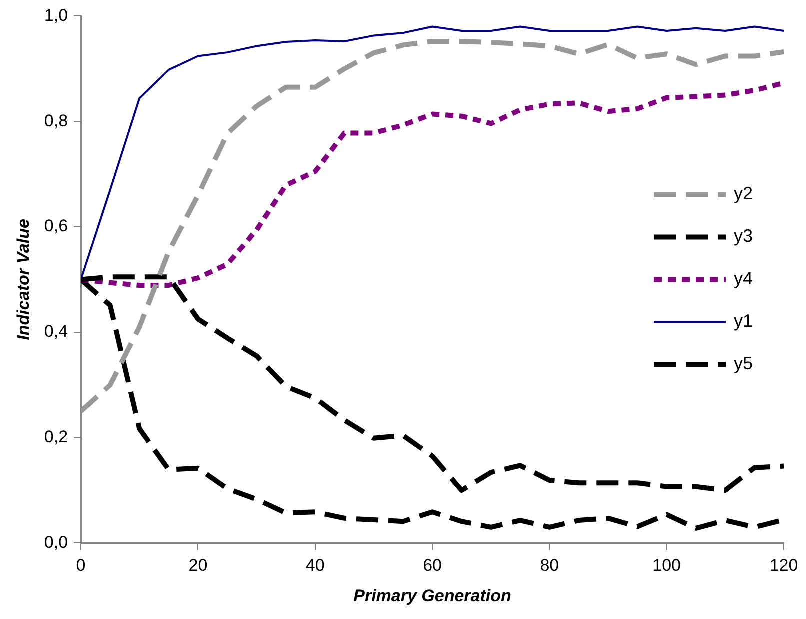 The height and width of the screenshot is (619, 806). Describe the element at coordinates (550, 566) in the screenshot. I see `x-tick-label: 80` at that location.